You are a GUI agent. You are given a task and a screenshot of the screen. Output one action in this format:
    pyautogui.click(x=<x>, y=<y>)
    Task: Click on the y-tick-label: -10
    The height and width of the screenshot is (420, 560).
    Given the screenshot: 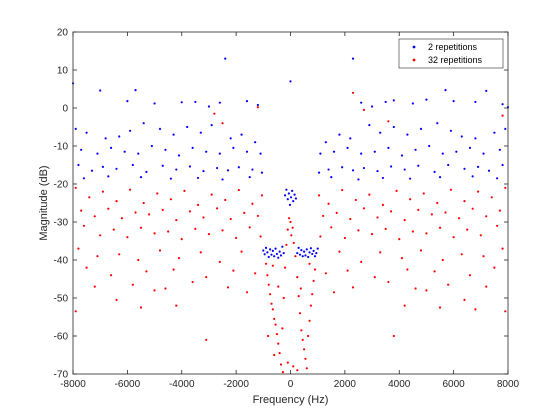 What is the action you would take?
    pyautogui.click(x=61, y=147)
    